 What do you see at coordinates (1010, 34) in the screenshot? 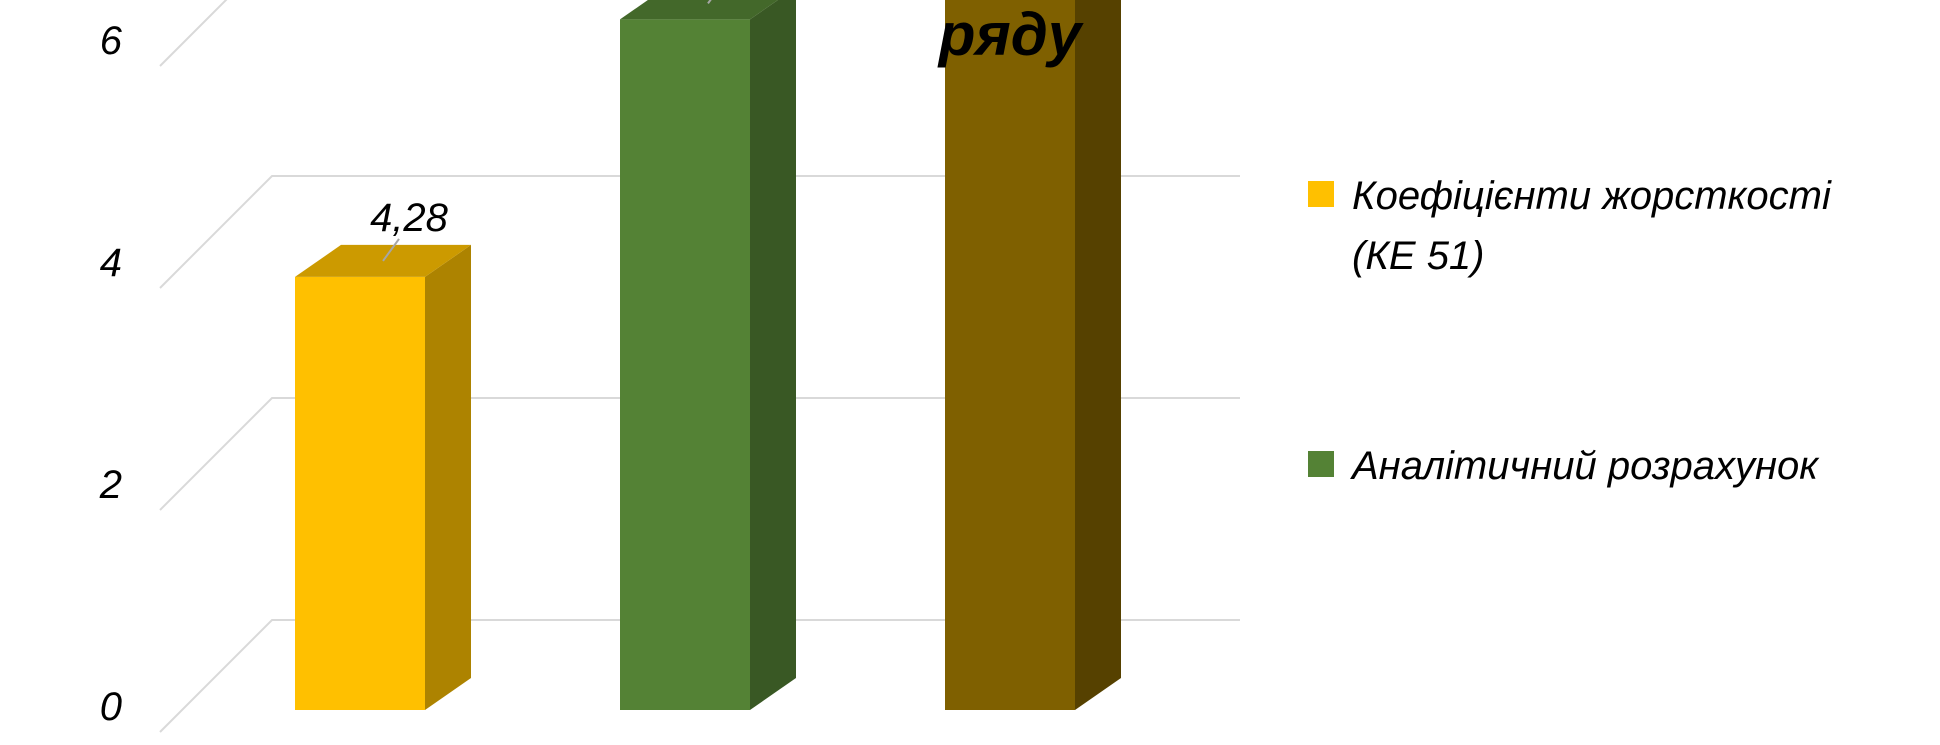
I see `chart-title: ряду` at bounding box center [1010, 34].